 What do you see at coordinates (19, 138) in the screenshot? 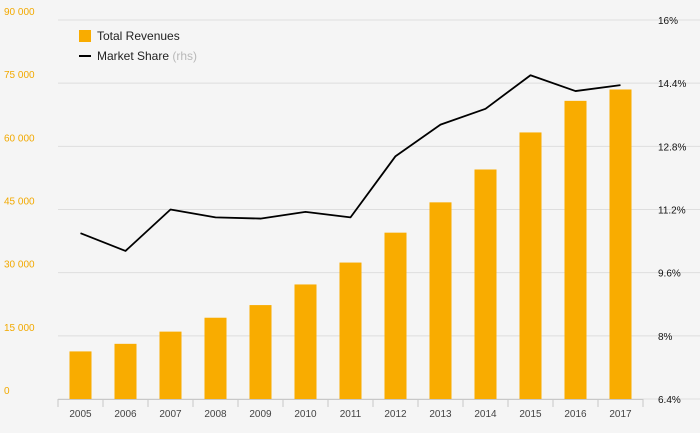
I see `y-left-tick-label: 60 000` at bounding box center [19, 138].